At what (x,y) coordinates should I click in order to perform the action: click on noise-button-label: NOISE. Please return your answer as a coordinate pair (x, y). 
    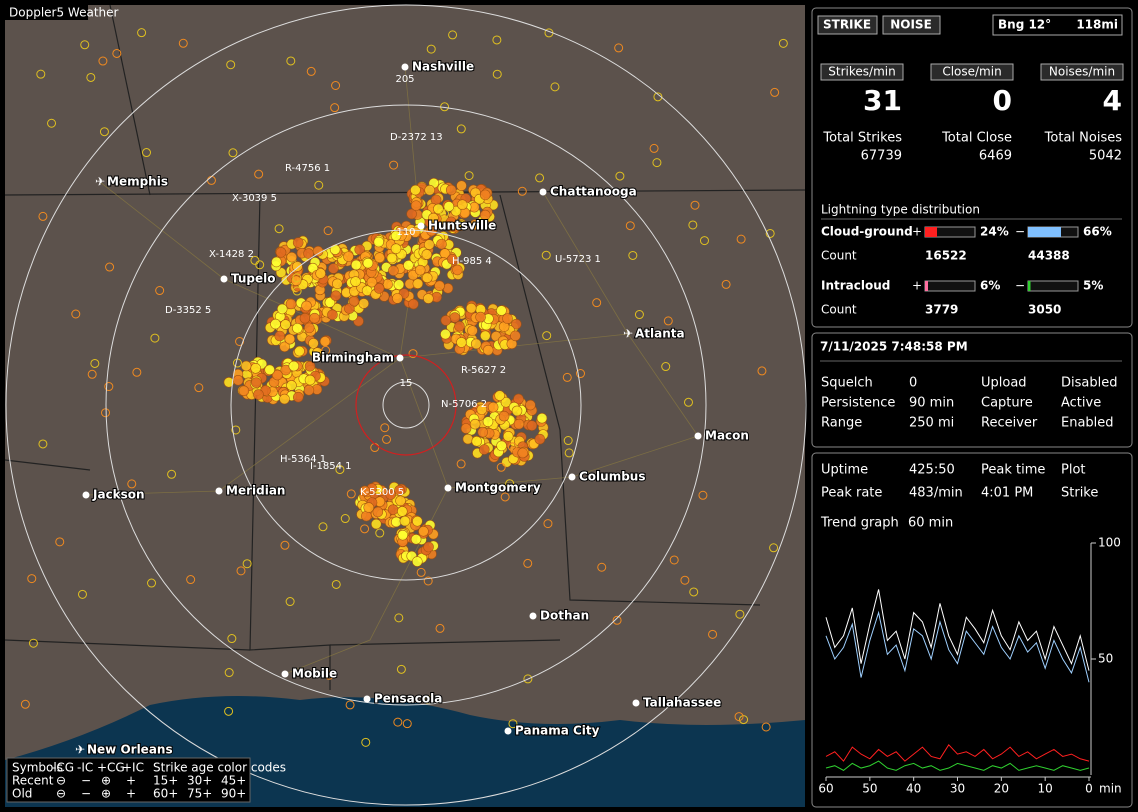
    Looking at the image, I should click on (911, 25).